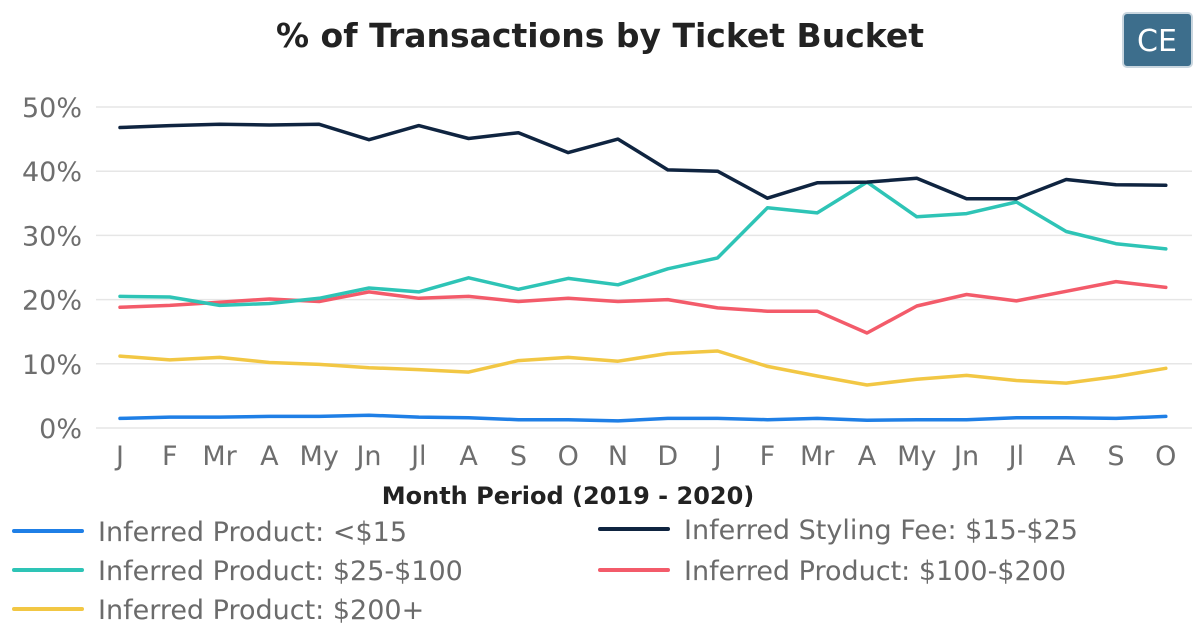 The image size is (1201, 628). What do you see at coordinates (280, 571) in the screenshot?
I see `legend-label: Inferred Product: $25-$100` at bounding box center [280, 571].